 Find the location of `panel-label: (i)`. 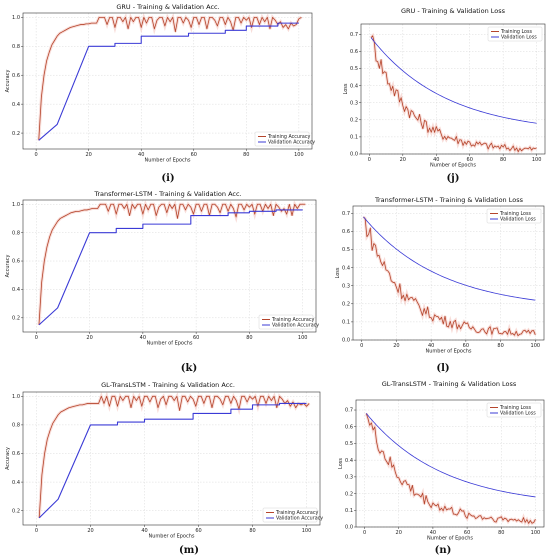

panel-label: (i) is located at coordinates (167, 178).